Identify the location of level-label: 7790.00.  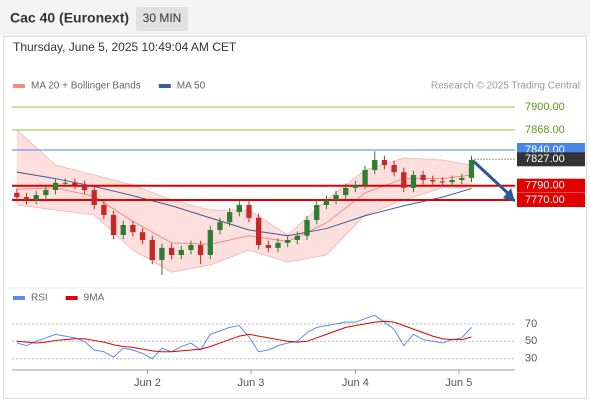
(545, 186).